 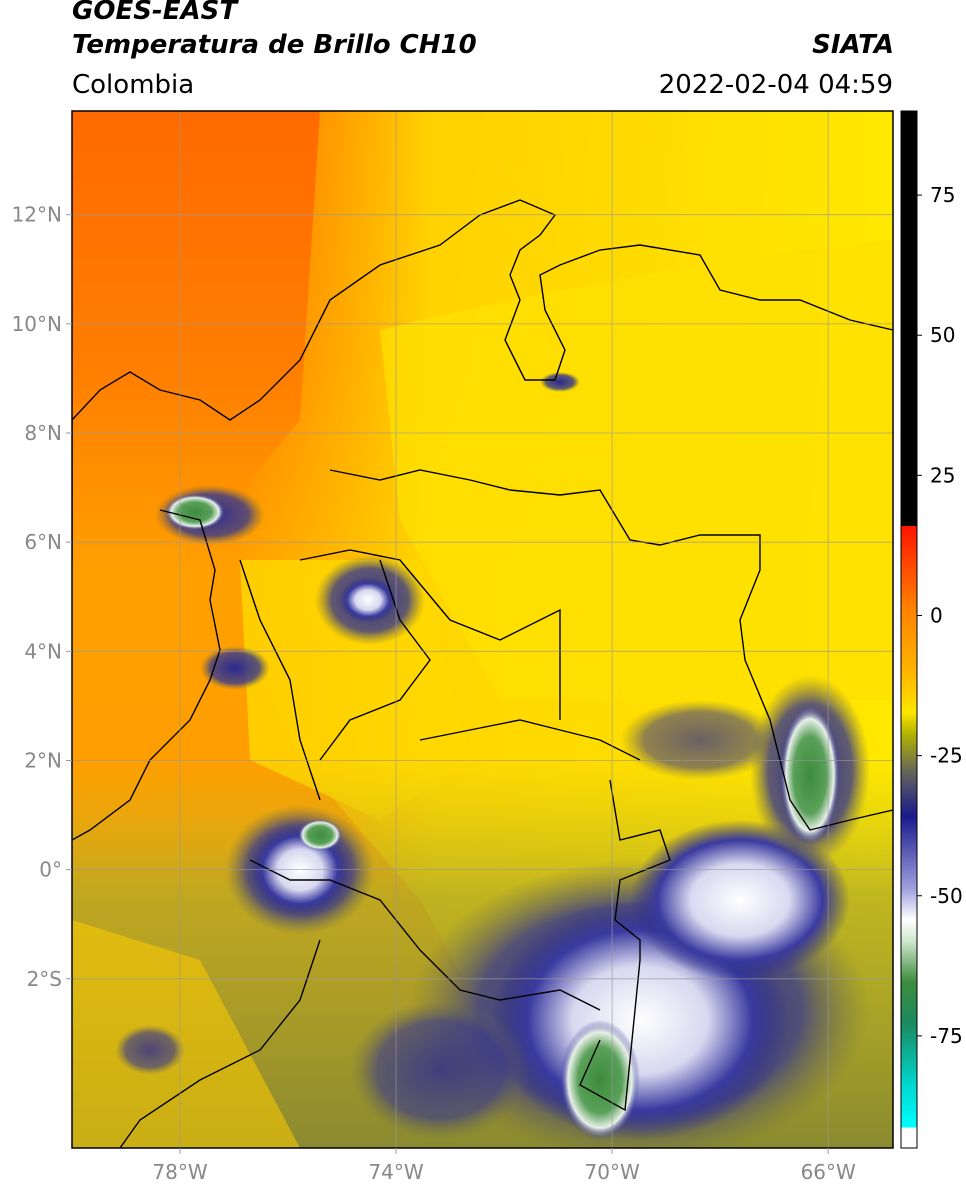 I want to click on venezuela-border, so click(x=701, y=660).